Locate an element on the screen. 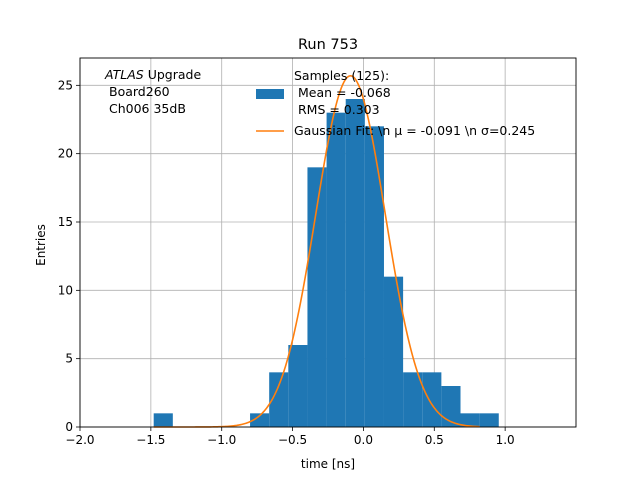 The height and width of the screenshot is (480, 640). legend-histogram-line-1: Samples (125): is located at coordinates (341, 75).